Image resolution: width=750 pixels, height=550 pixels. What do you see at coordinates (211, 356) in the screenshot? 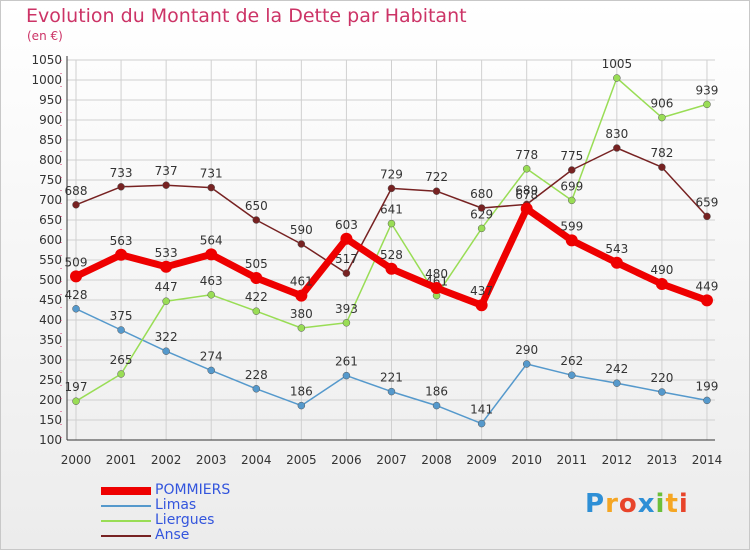
I see `data-label-limas: 274` at bounding box center [211, 356].